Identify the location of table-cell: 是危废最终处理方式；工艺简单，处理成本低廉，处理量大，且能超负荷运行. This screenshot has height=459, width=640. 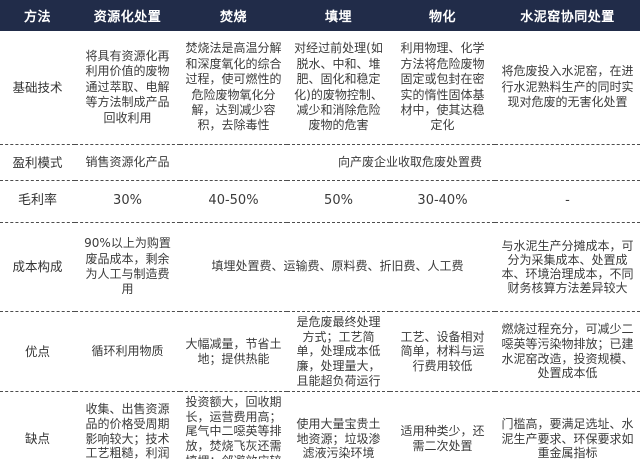
(338, 352).